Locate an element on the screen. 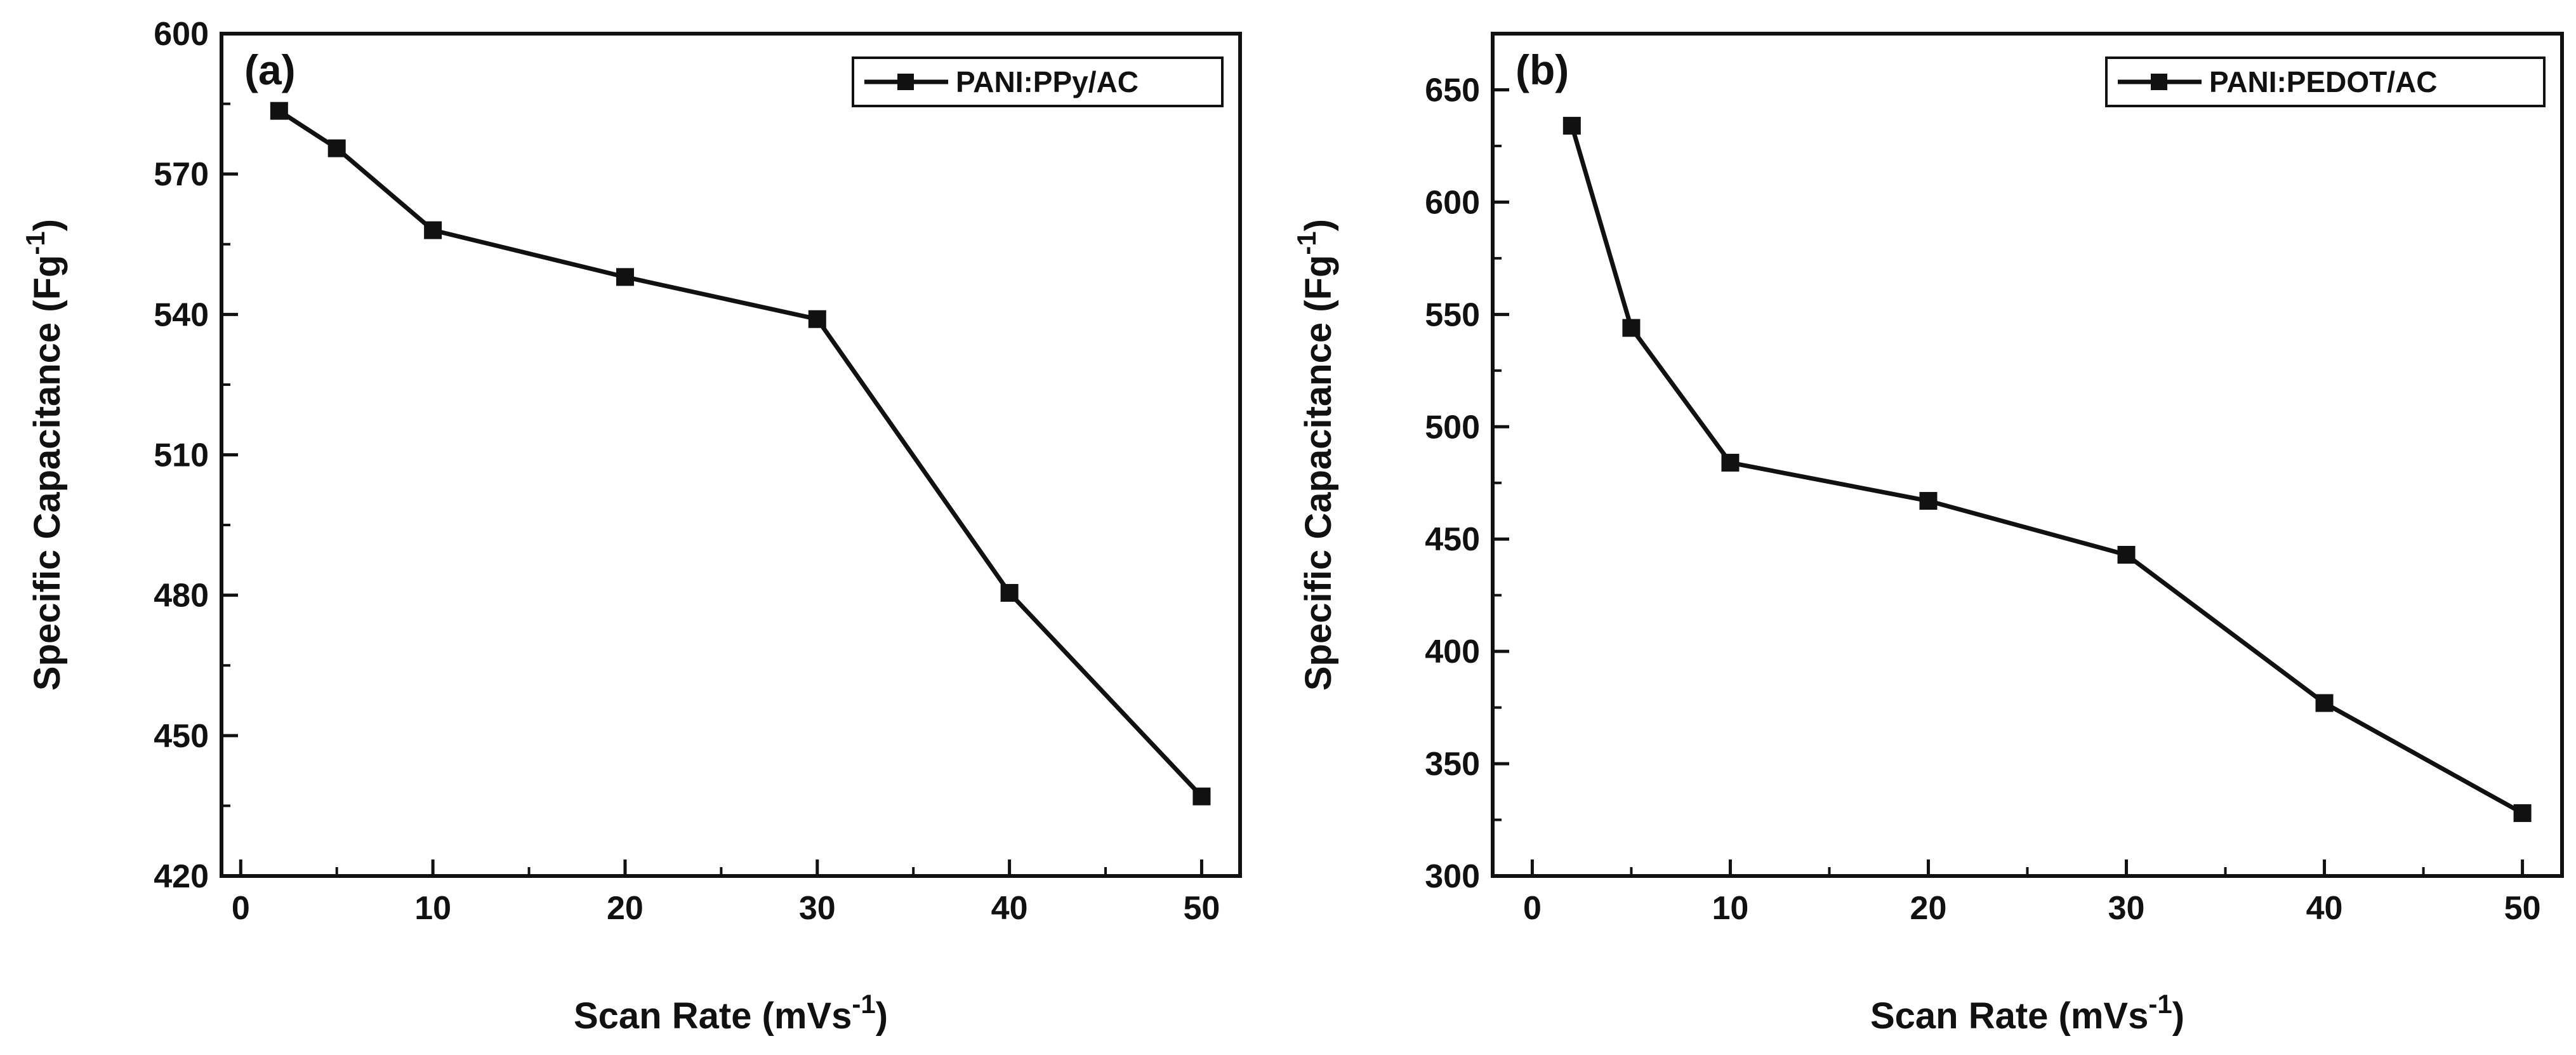 This screenshot has width=2576, height=1055. panel-label: (b) is located at coordinates (1543, 69).